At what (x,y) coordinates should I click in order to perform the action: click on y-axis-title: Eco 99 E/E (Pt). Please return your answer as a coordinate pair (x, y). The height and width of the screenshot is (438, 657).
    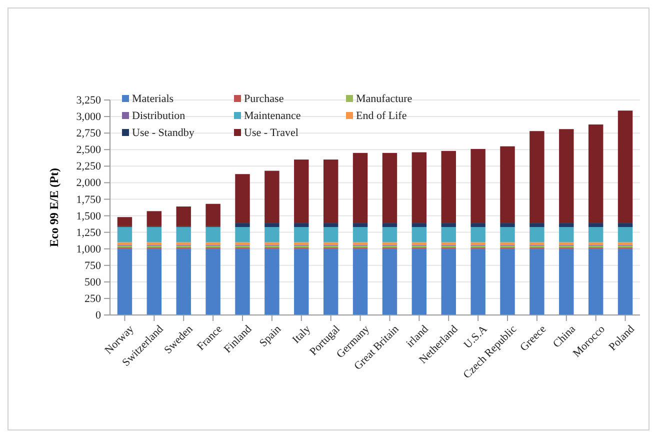
    Looking at the image, I should click on (54, 207).